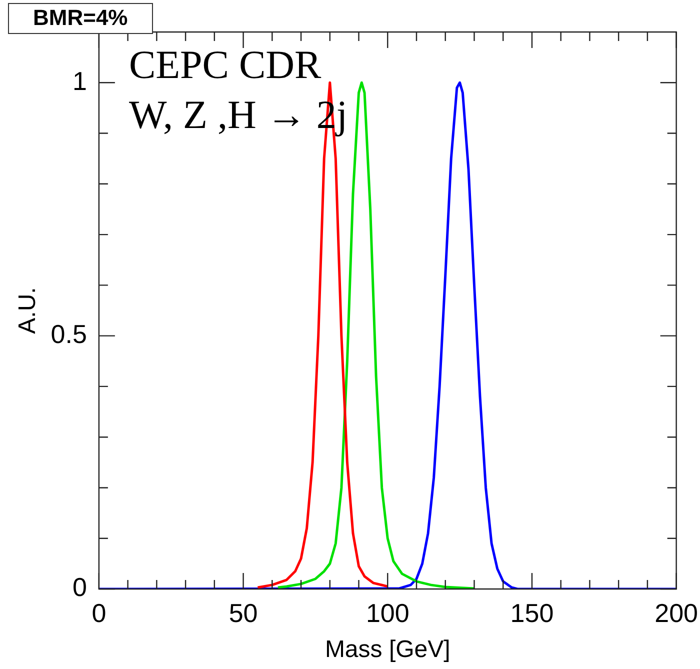 This screenshot has width=700, height=669. I want to click on y-axis-title: A.U., so click(28, 310).